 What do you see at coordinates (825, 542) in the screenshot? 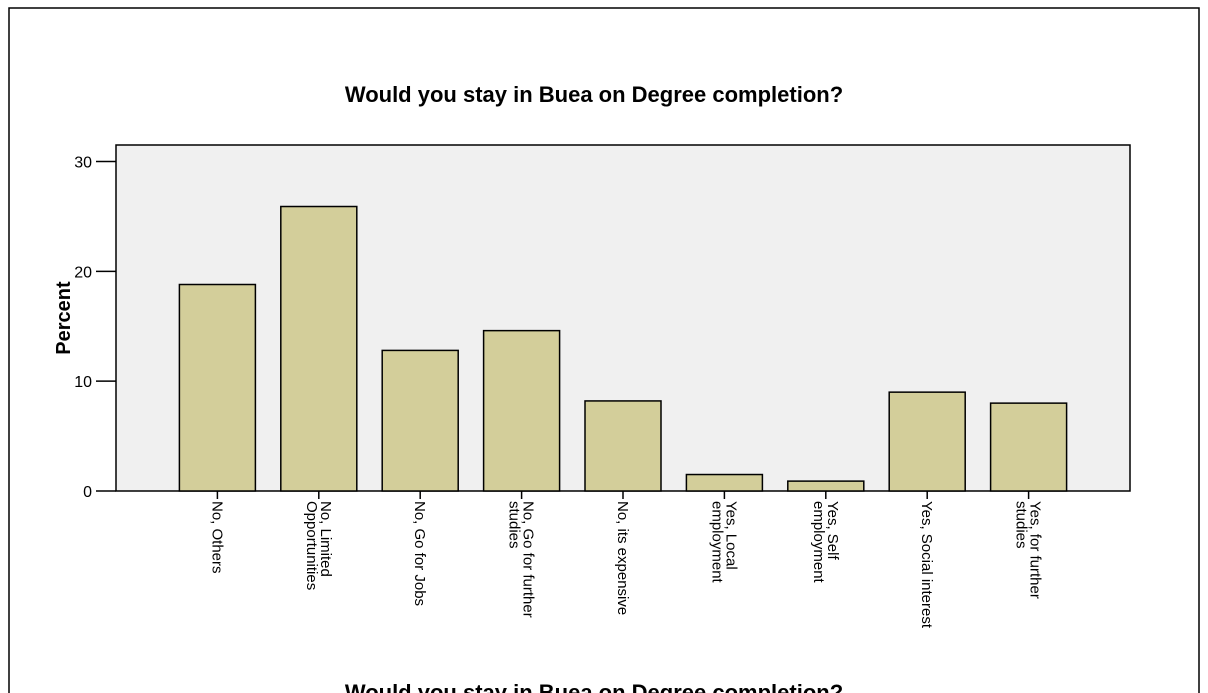
I see `x-tick-label: Yes, Selfemployment` at bounding box center [825, 542].